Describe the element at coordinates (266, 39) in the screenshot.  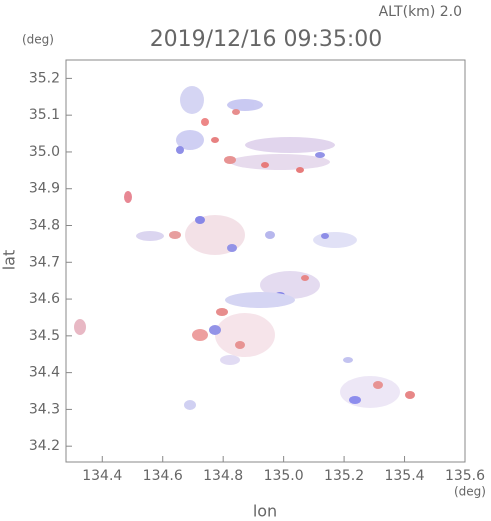
I see `chart-title: 2019/12/16 09:35:00` at that location.